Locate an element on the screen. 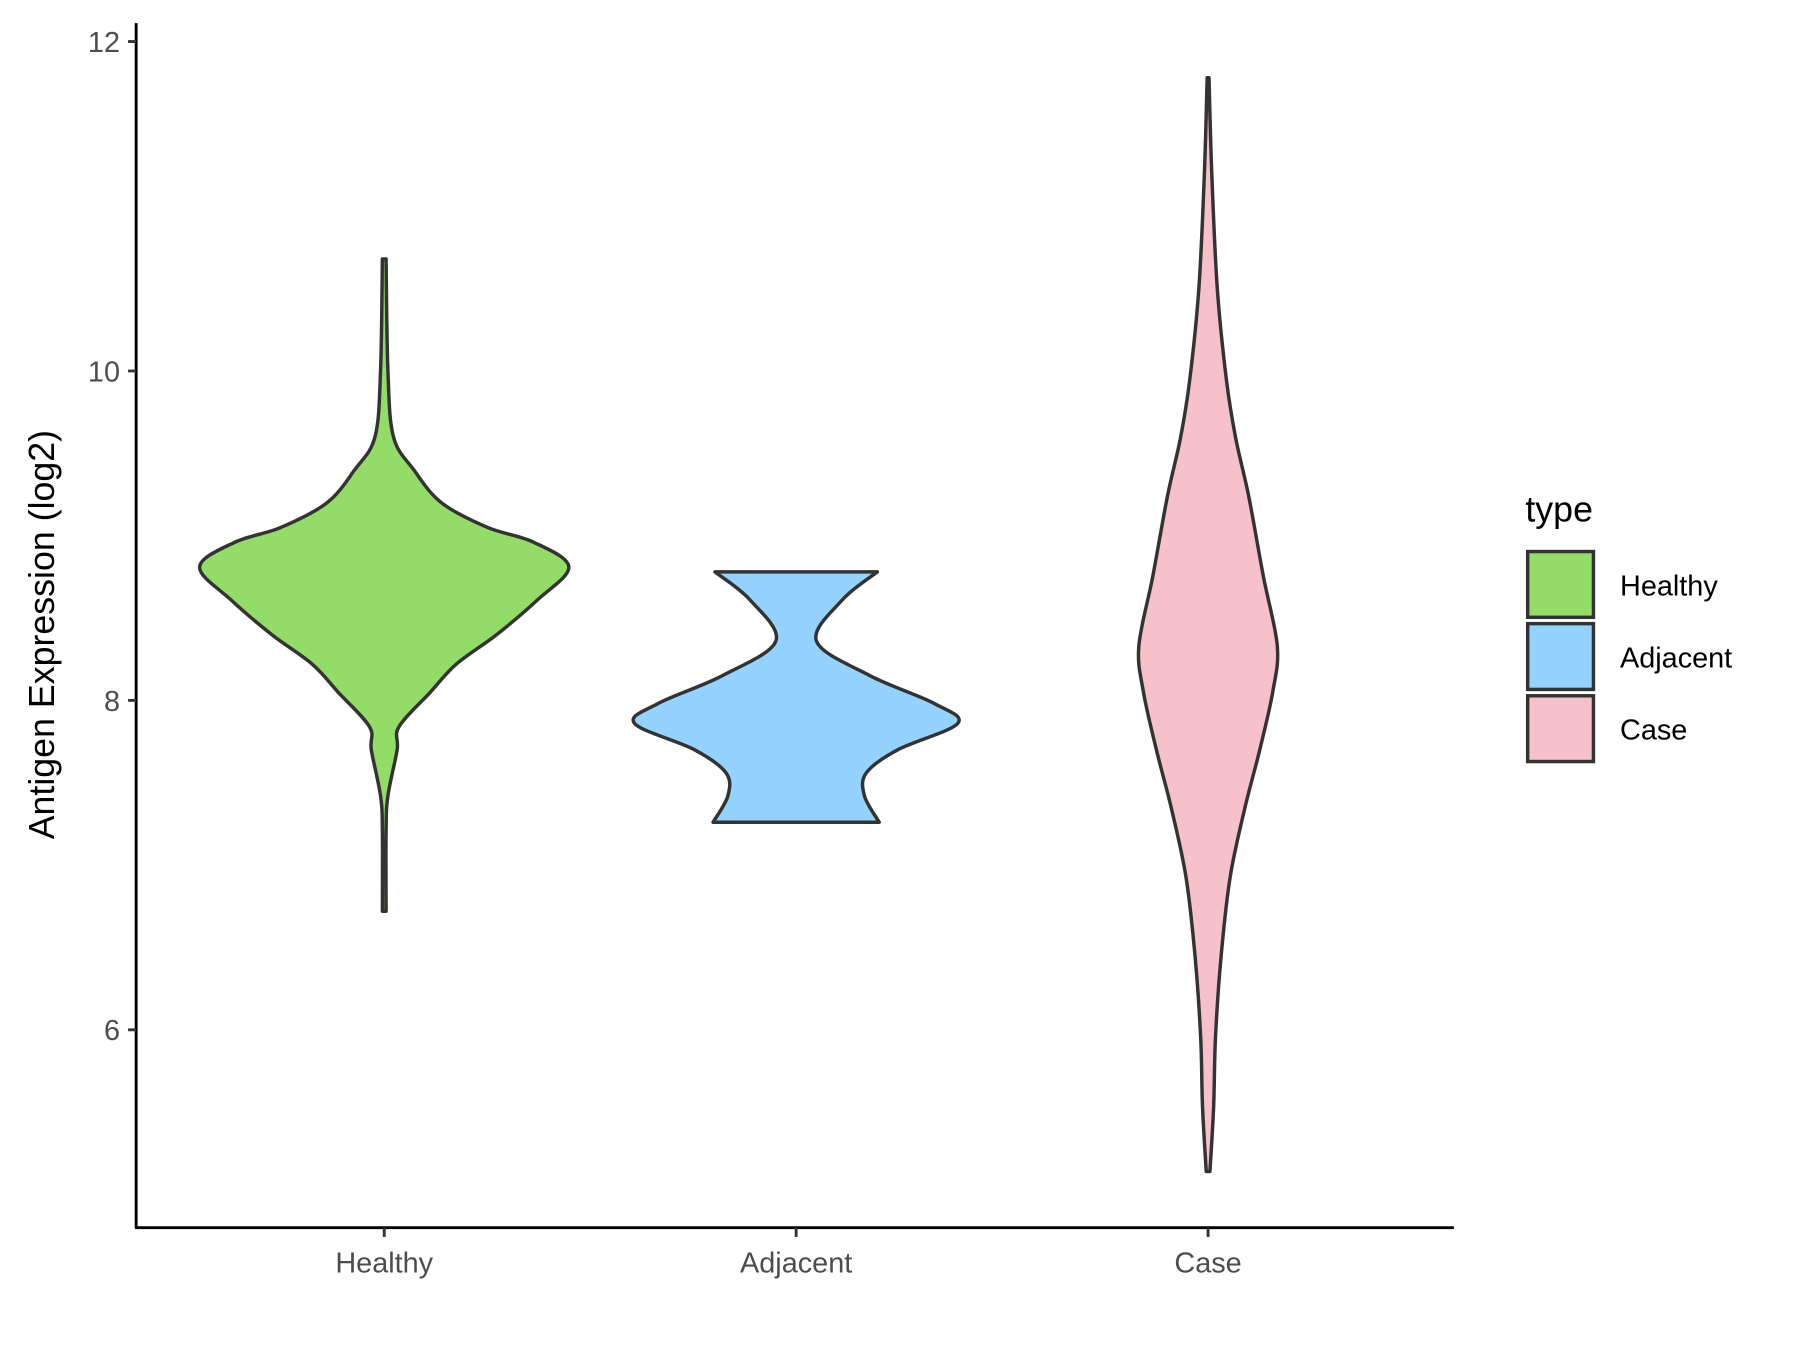  legend-key-adjacent is located at coordinates (1560, 656).